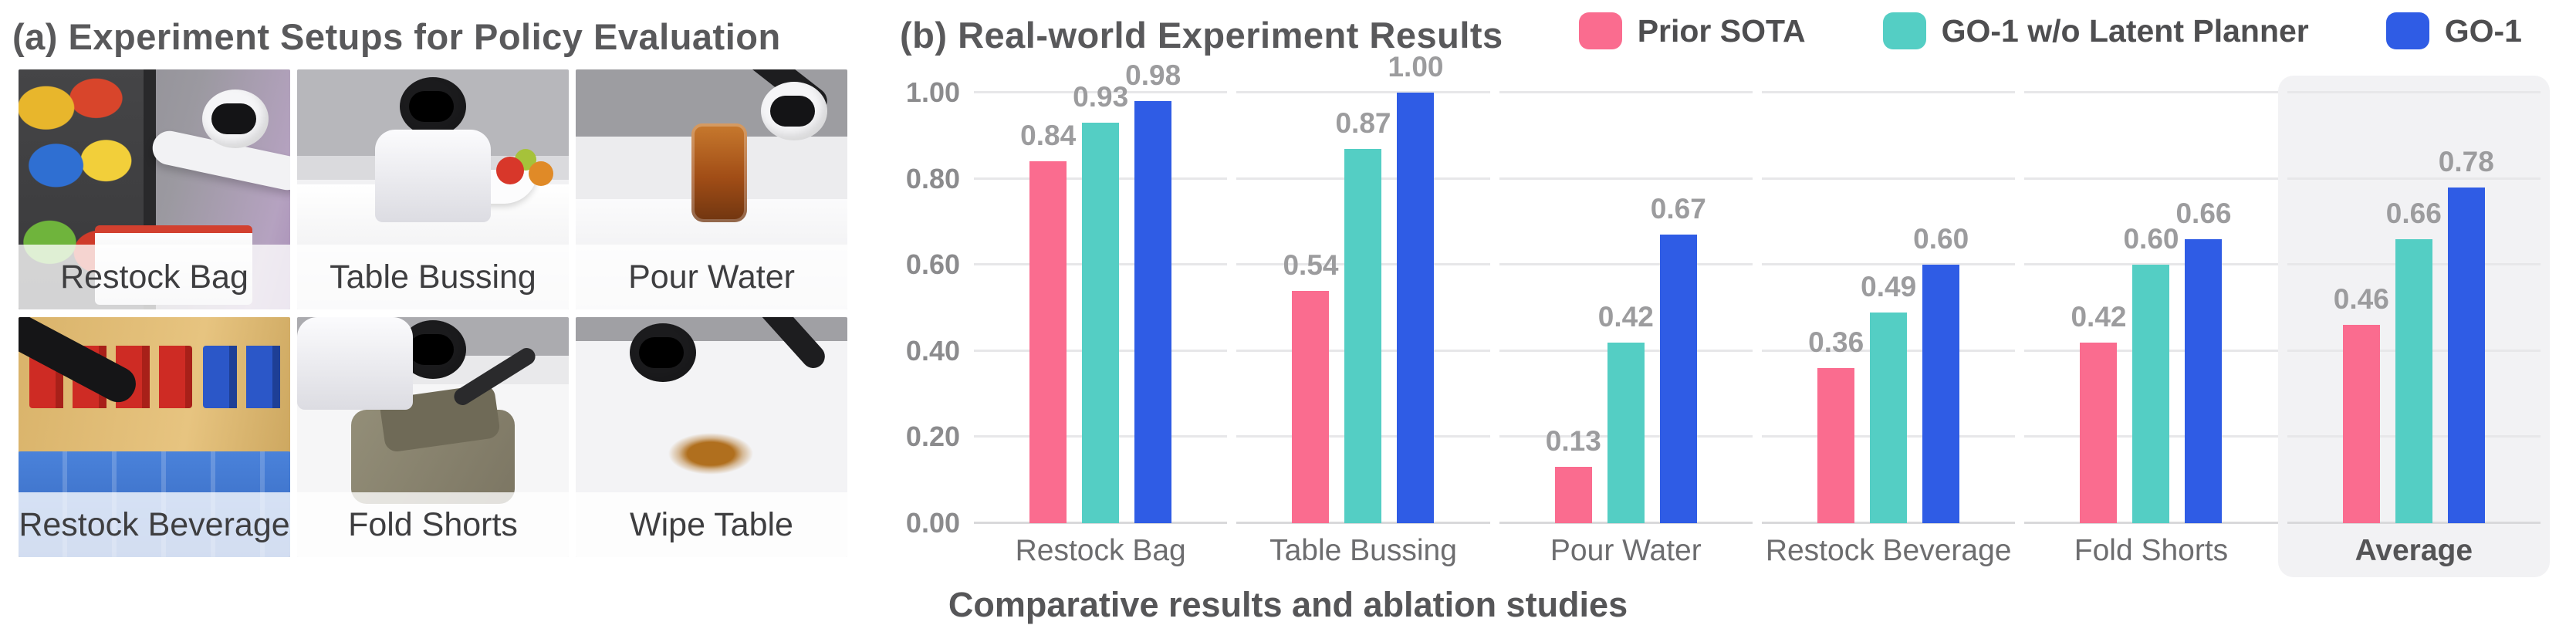  Describe the element at coordinates (2413, 380) in the screenshot. I see `bar-average-go-1-w-o-latent-planner` at that location.